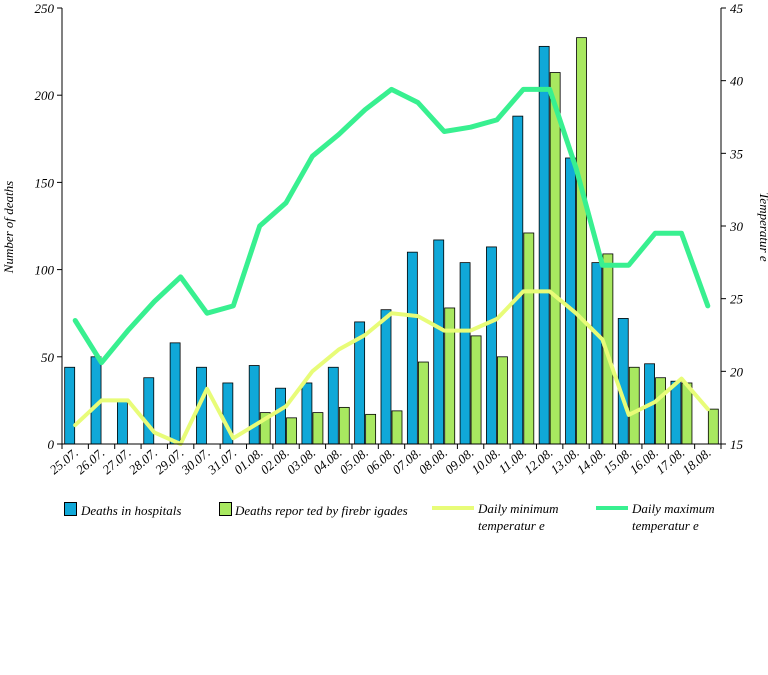 This screenshot has height=675, width=768. Describe the element at coordinates (116, 461) in the screenshot. I see `x-tick-label-27.07.: 27.07.` at that location.